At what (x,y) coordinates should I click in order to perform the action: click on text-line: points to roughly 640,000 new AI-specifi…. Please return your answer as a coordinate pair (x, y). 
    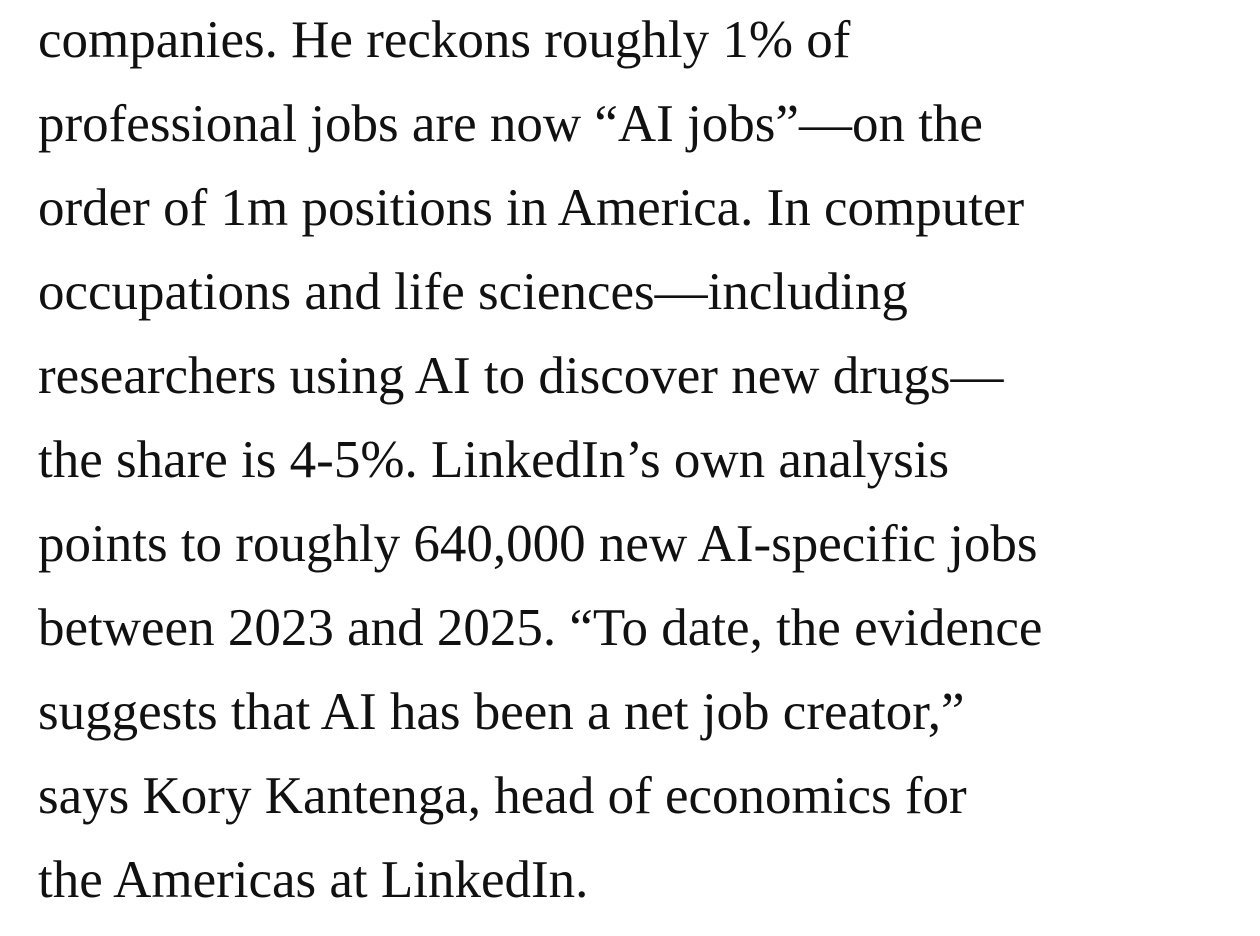
    Looking at the image, I should click on (538, 544).